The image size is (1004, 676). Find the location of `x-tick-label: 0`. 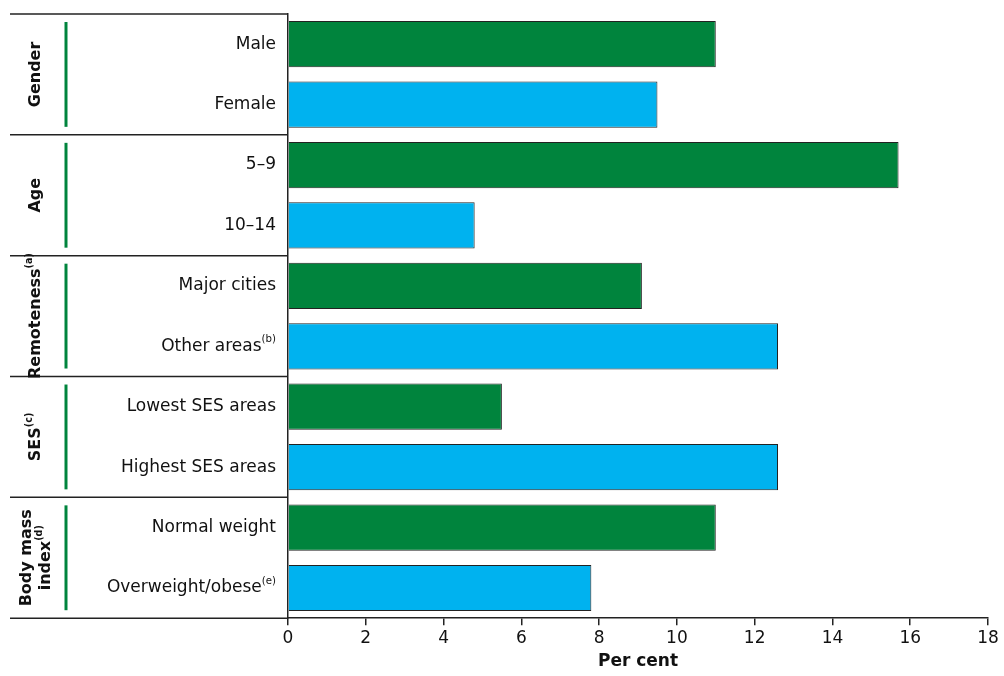

x-tick-label: 0 is located at coordinates (288, 636).